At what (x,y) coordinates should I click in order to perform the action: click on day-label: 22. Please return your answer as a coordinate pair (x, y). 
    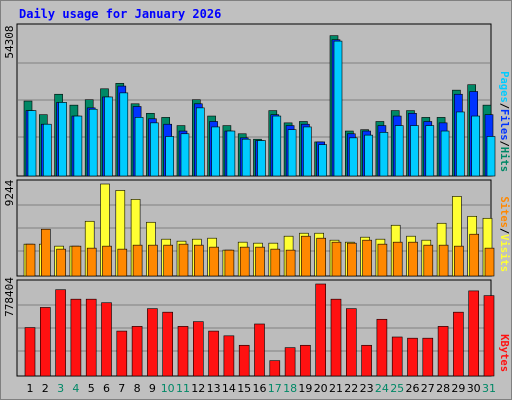
    Looking at the image, I should click on (351, 388).